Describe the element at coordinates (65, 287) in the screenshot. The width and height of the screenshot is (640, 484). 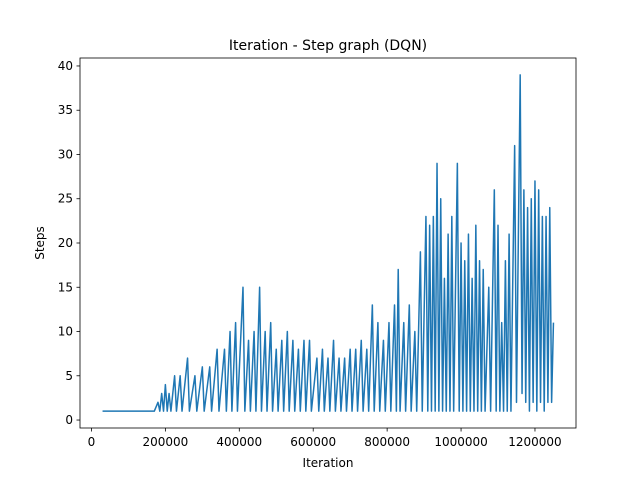
I see `y-tick-label: 15` at that location.